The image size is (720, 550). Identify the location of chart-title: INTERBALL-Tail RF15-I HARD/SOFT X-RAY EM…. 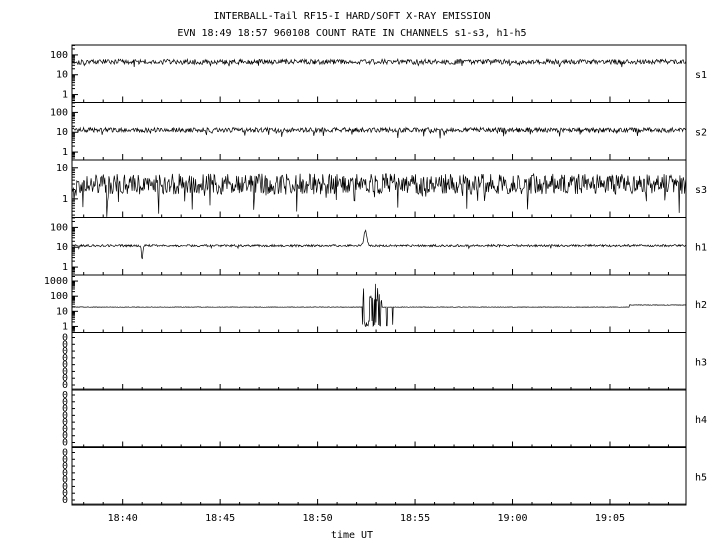
(352, 16).